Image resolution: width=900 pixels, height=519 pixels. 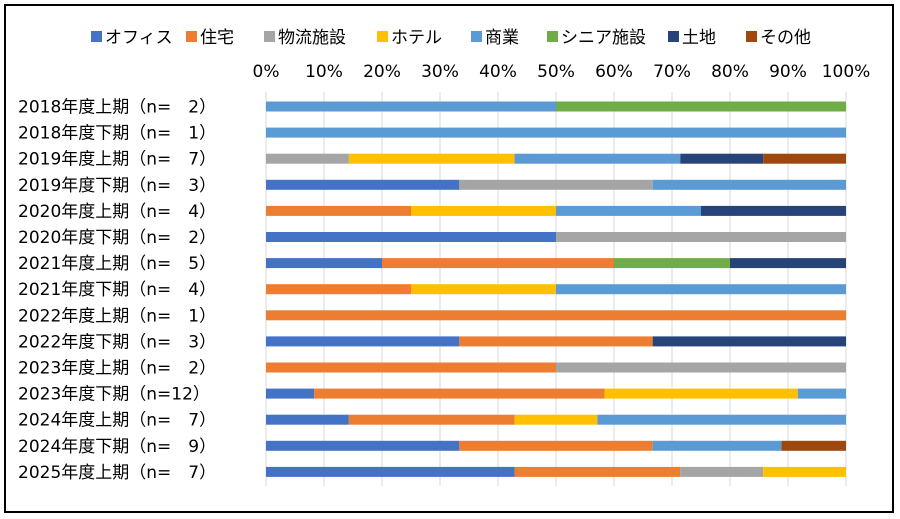 I want to click on category-label-12: 2023年度下期（n=12）, so click(x=114, y=395).